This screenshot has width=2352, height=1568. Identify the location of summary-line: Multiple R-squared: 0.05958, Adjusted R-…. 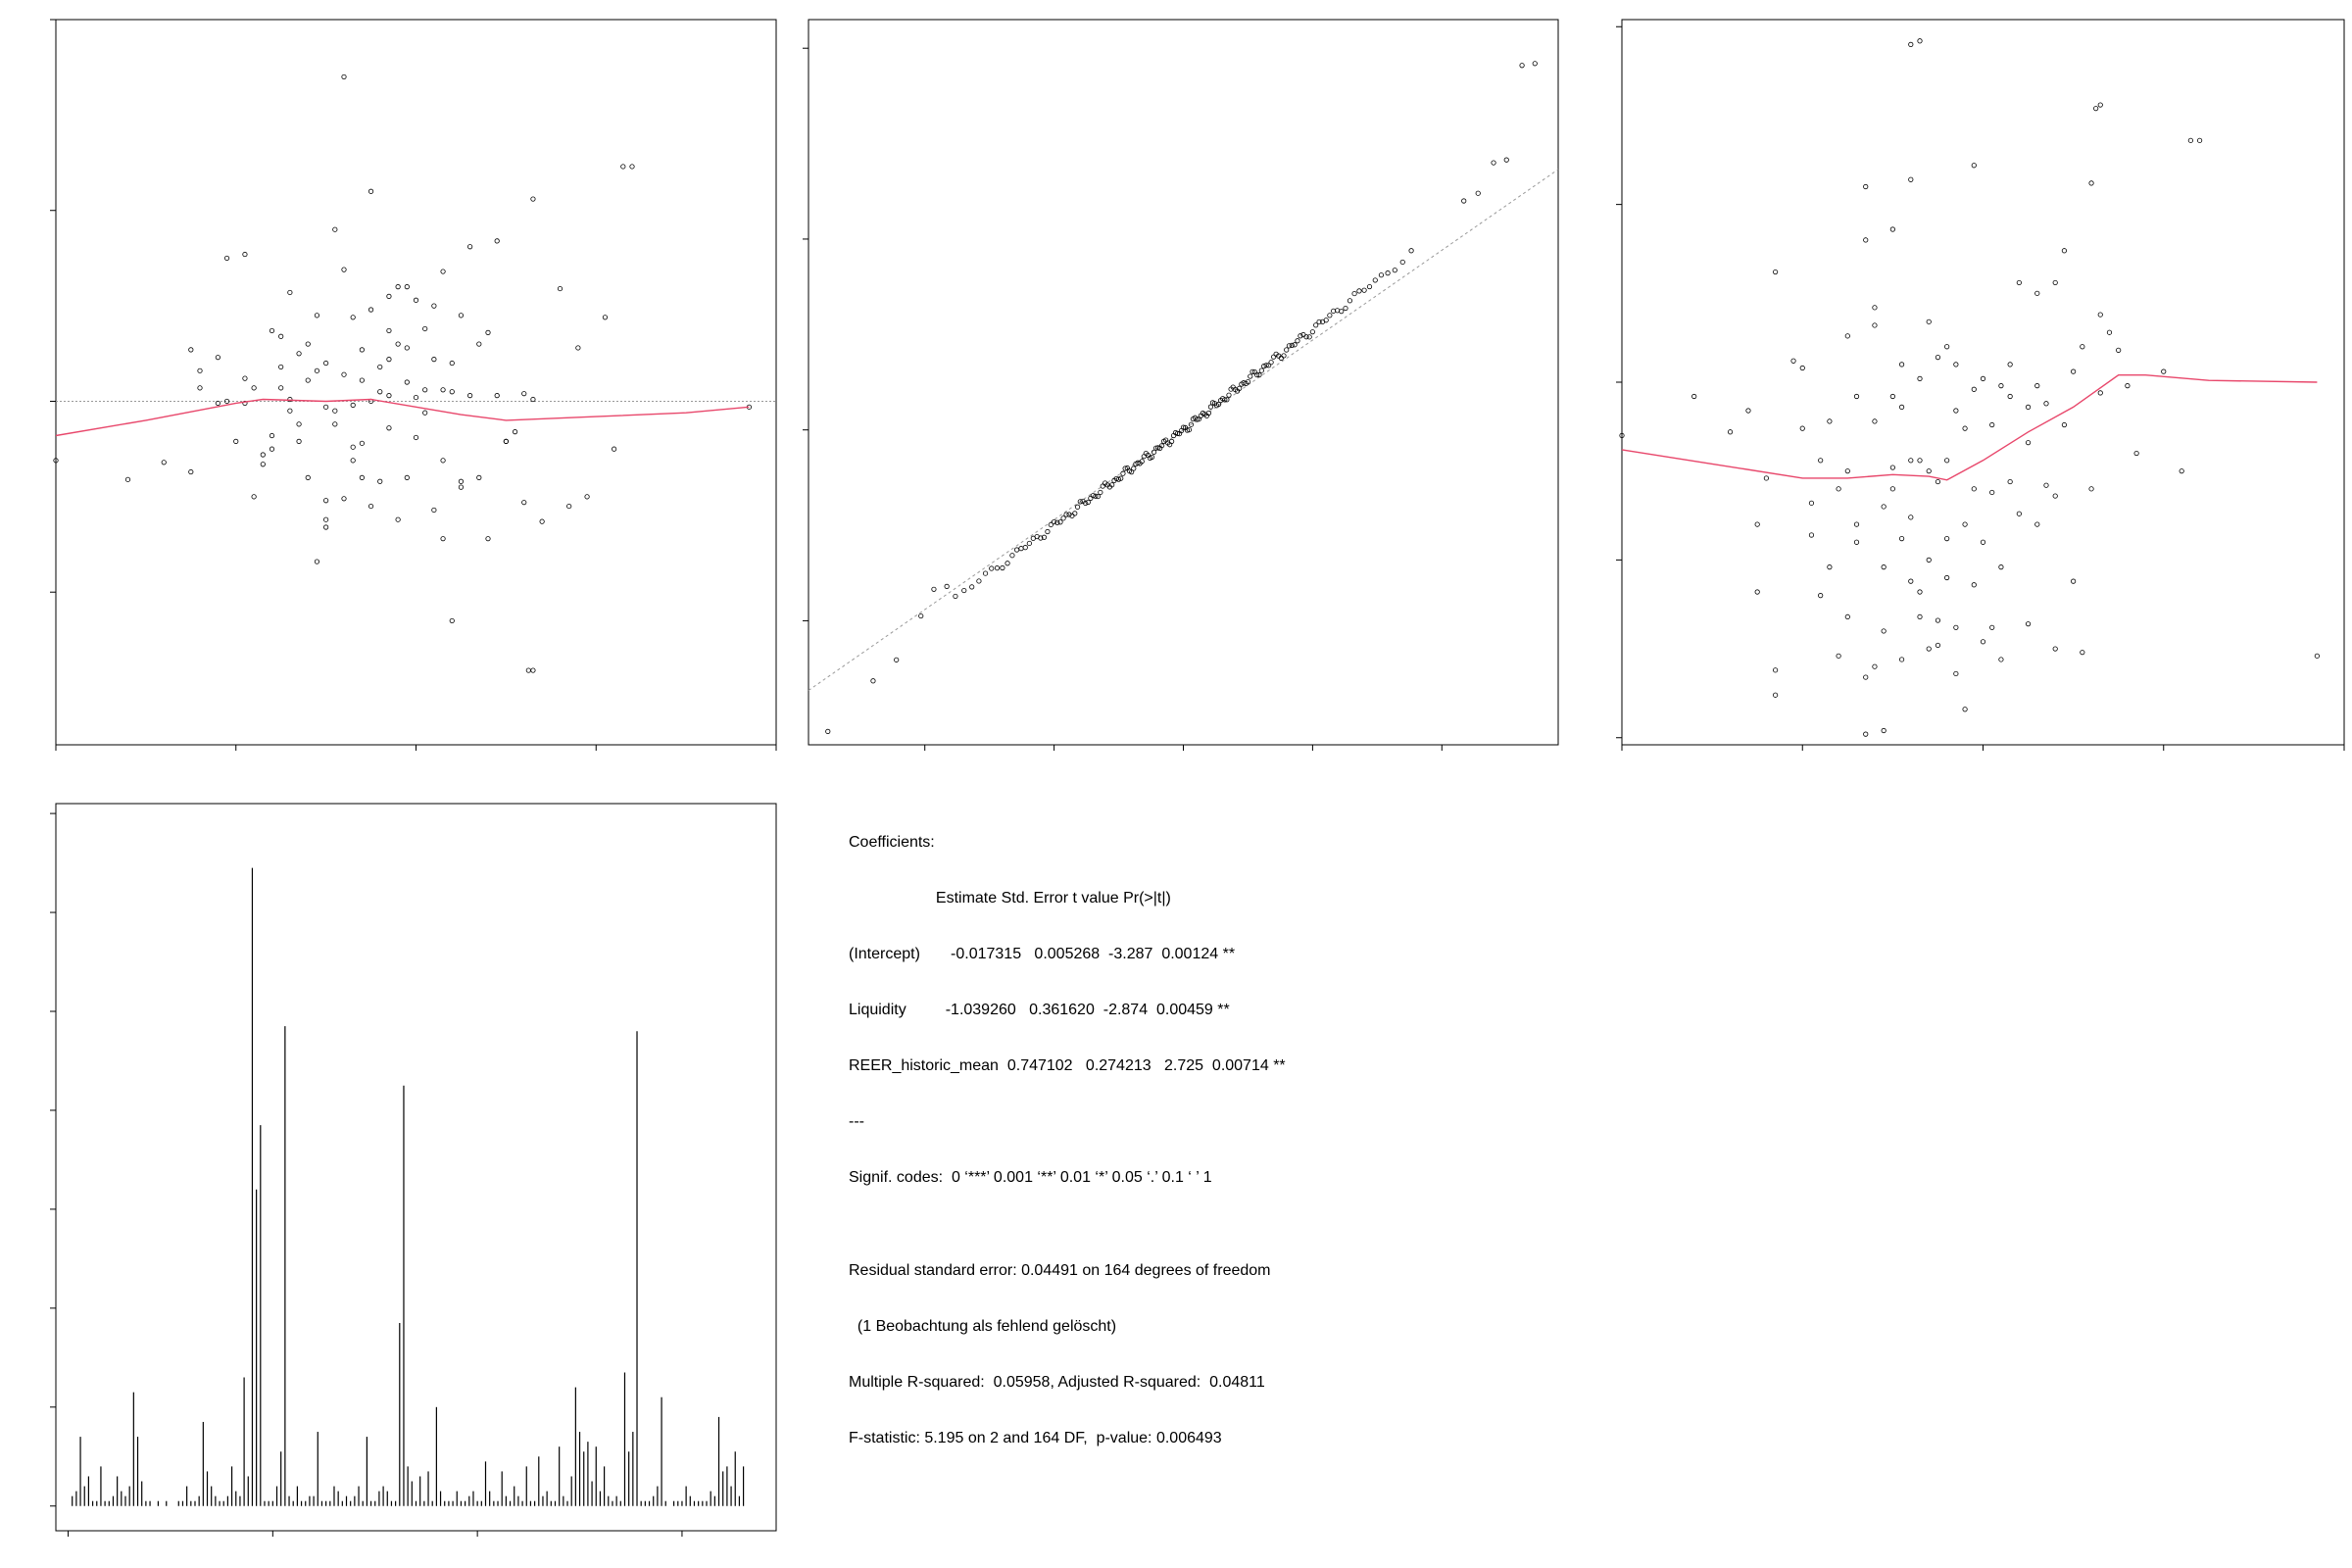
(1059, 1382).